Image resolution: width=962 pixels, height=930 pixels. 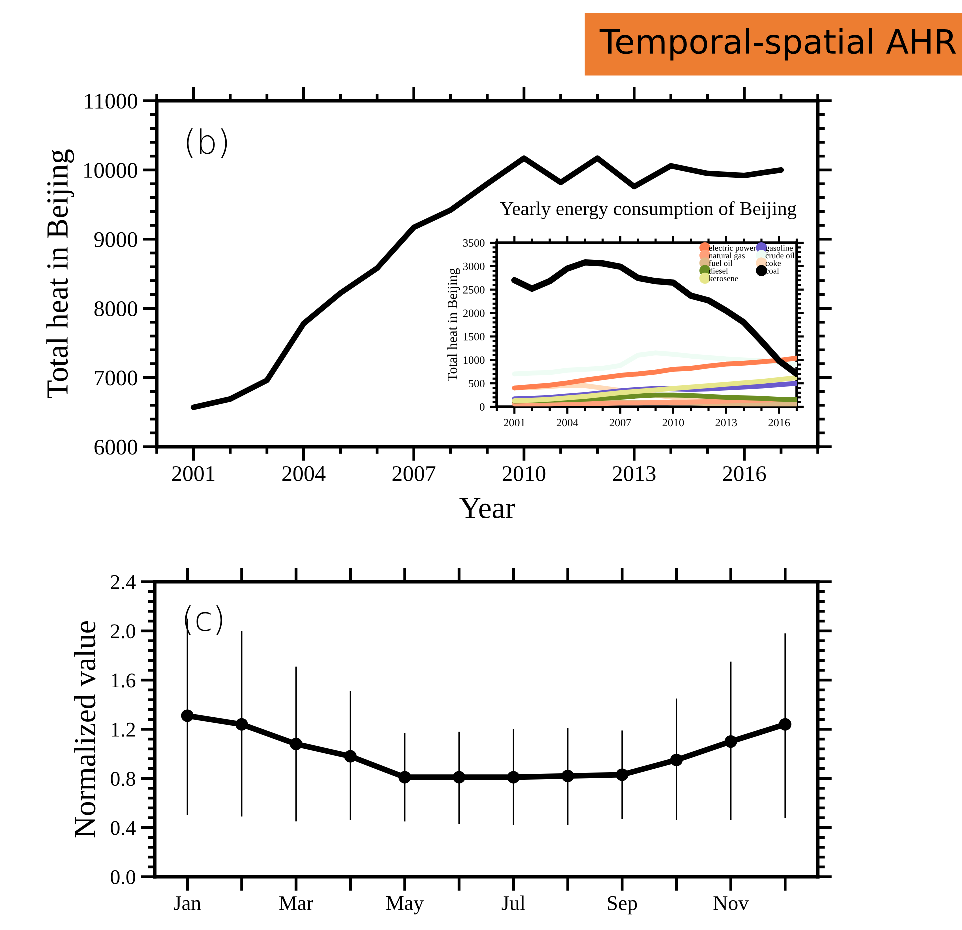 I want to click on y-tick-label: 500, so click(x=477, y=384).